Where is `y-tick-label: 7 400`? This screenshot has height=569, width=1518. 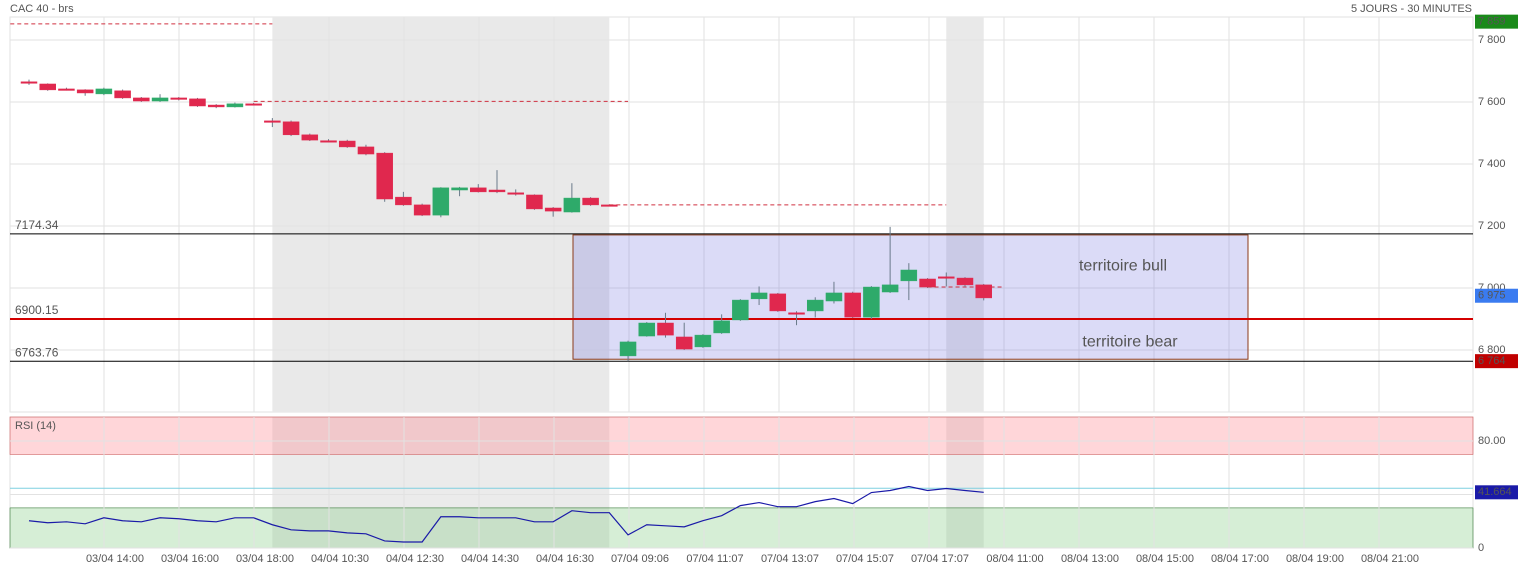
y-tick-label: 7 400 is located at coordinates (1492, 164).